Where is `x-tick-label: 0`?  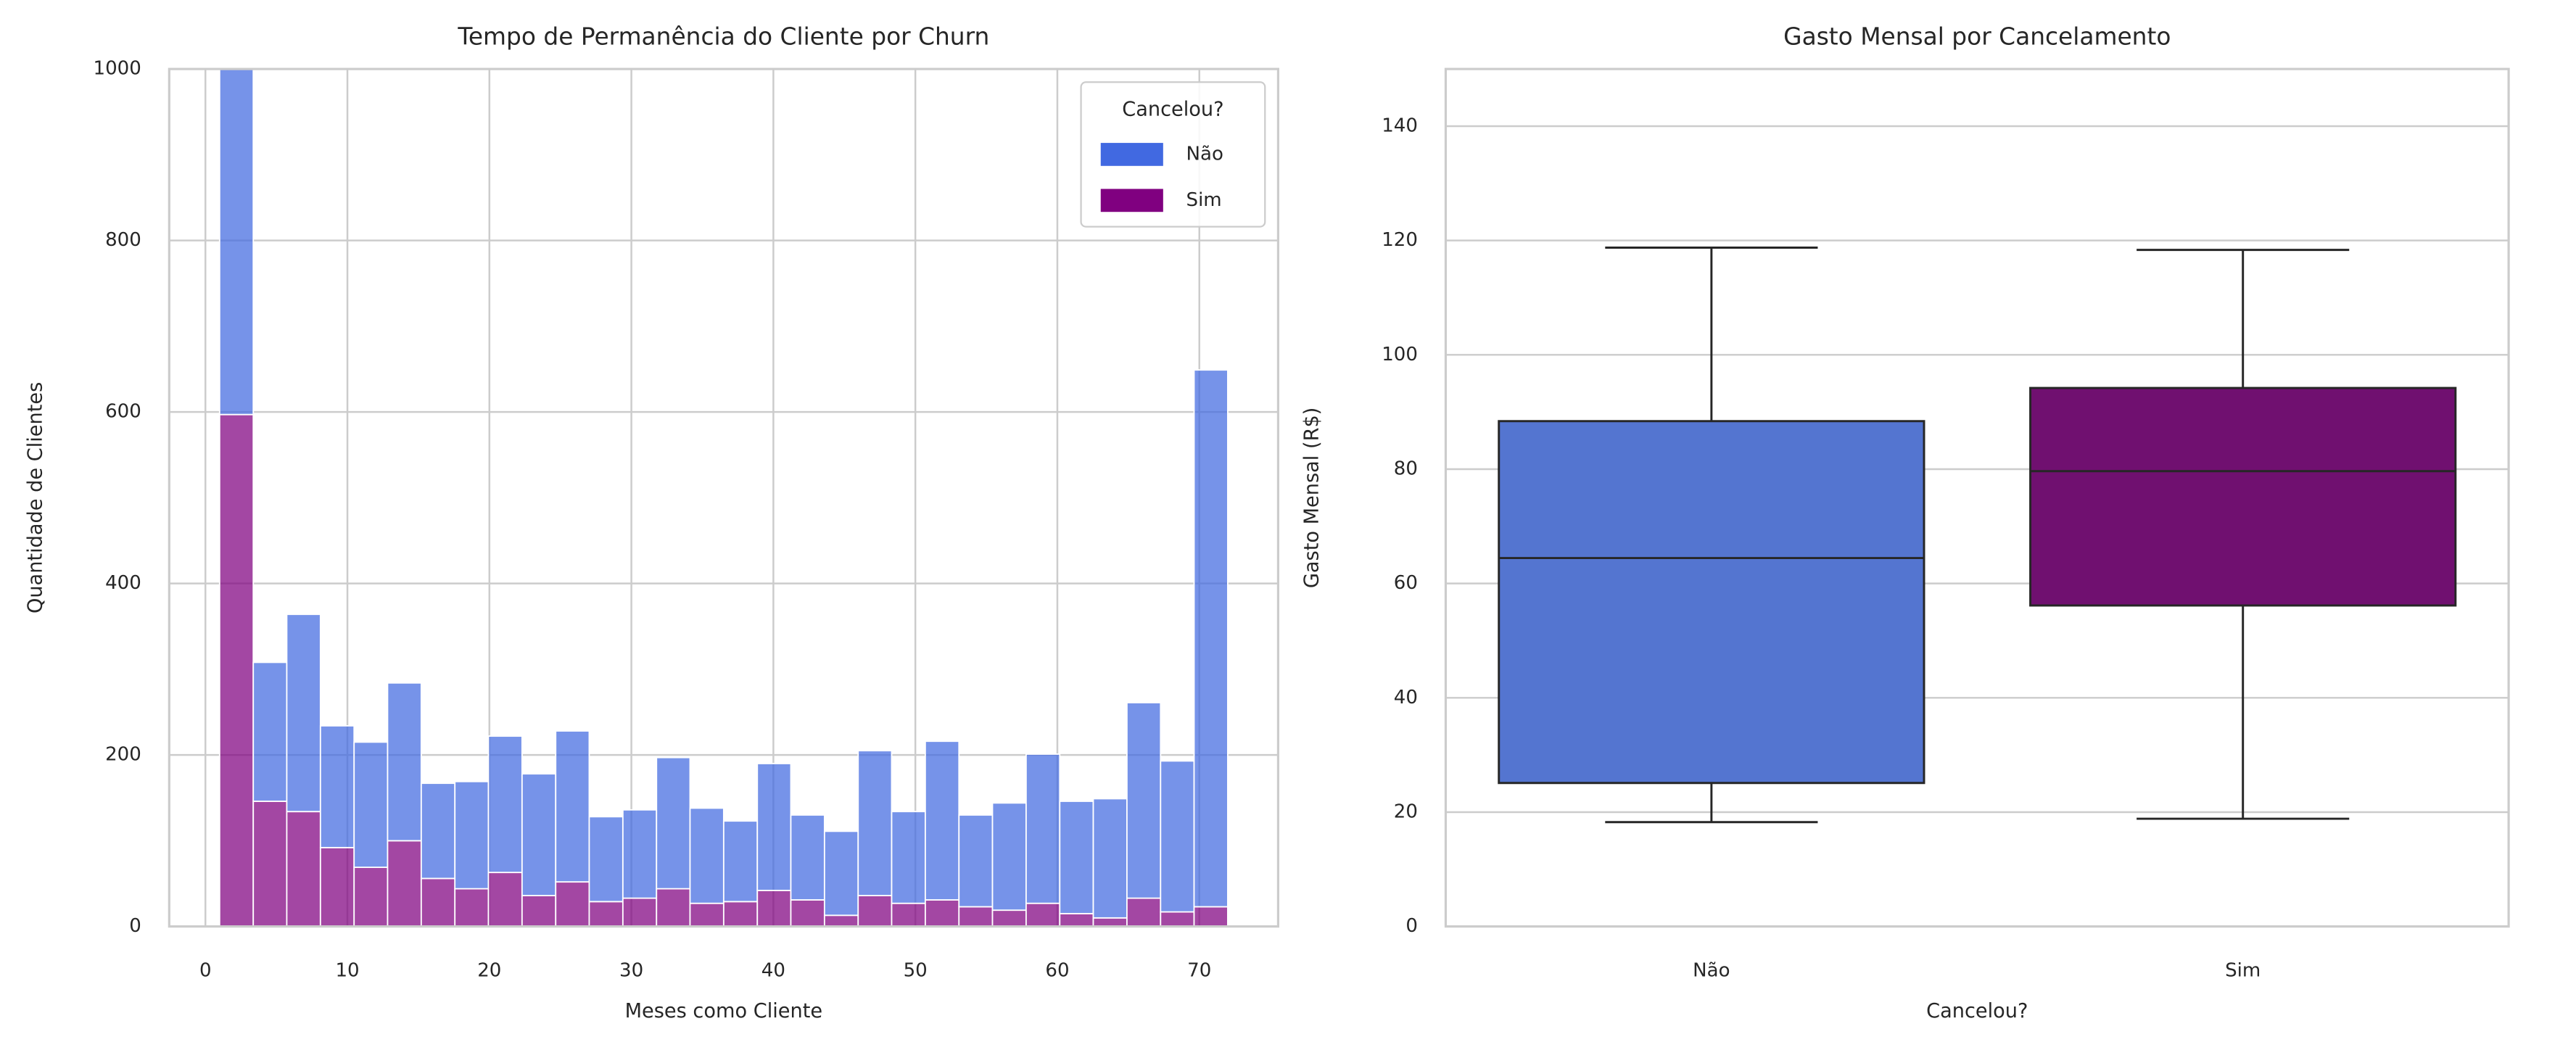 x-tick-label: 0 is located at coordinates (206, 970).